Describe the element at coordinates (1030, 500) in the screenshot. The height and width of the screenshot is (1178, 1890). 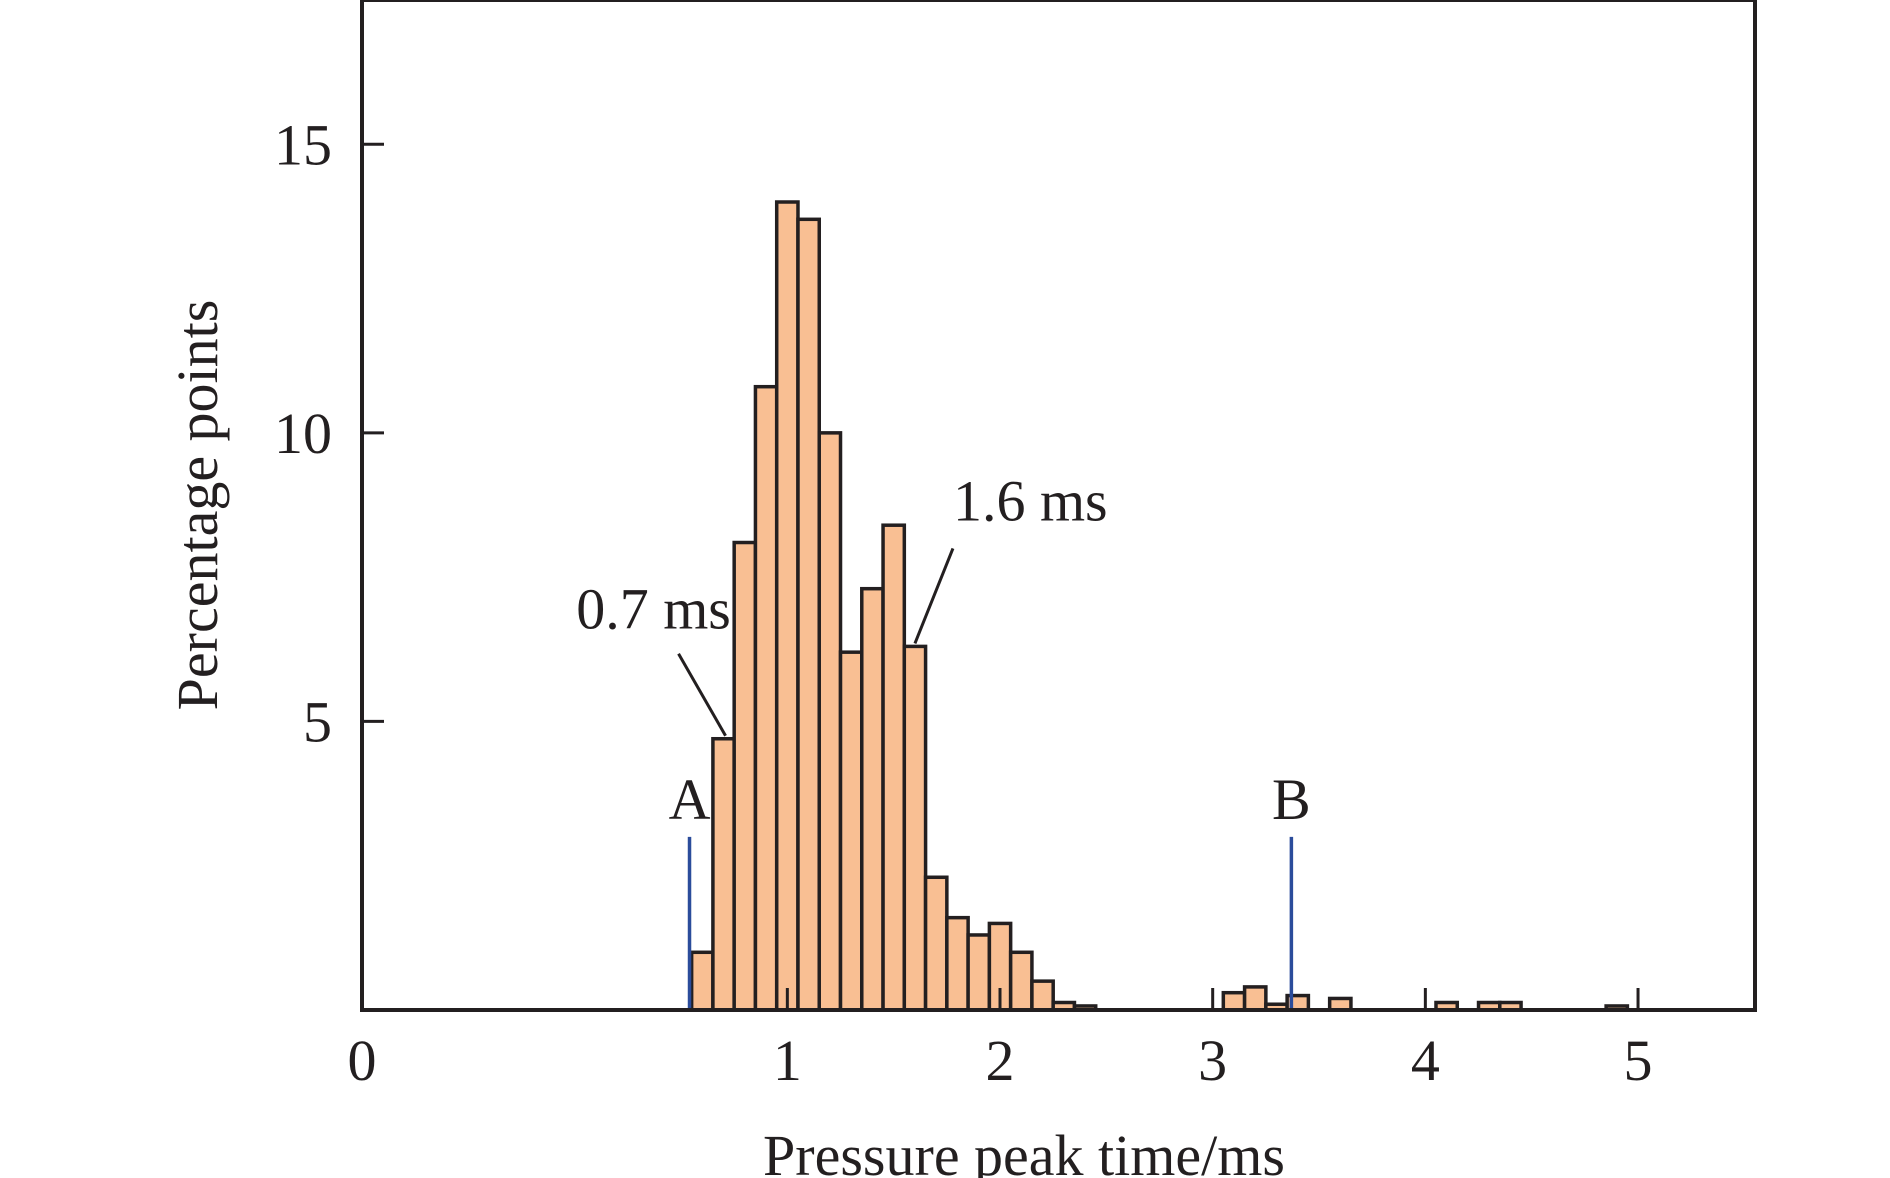
I see `annotation-text-1: 1.6 ms` at that location.